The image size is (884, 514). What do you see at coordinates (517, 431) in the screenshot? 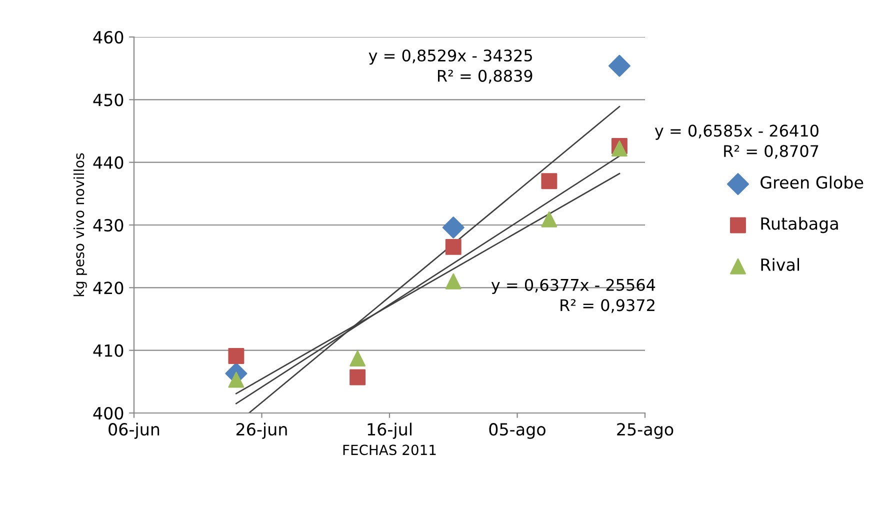
I see `x-tick-label: 05-ago` at bounding box center [517, 431].